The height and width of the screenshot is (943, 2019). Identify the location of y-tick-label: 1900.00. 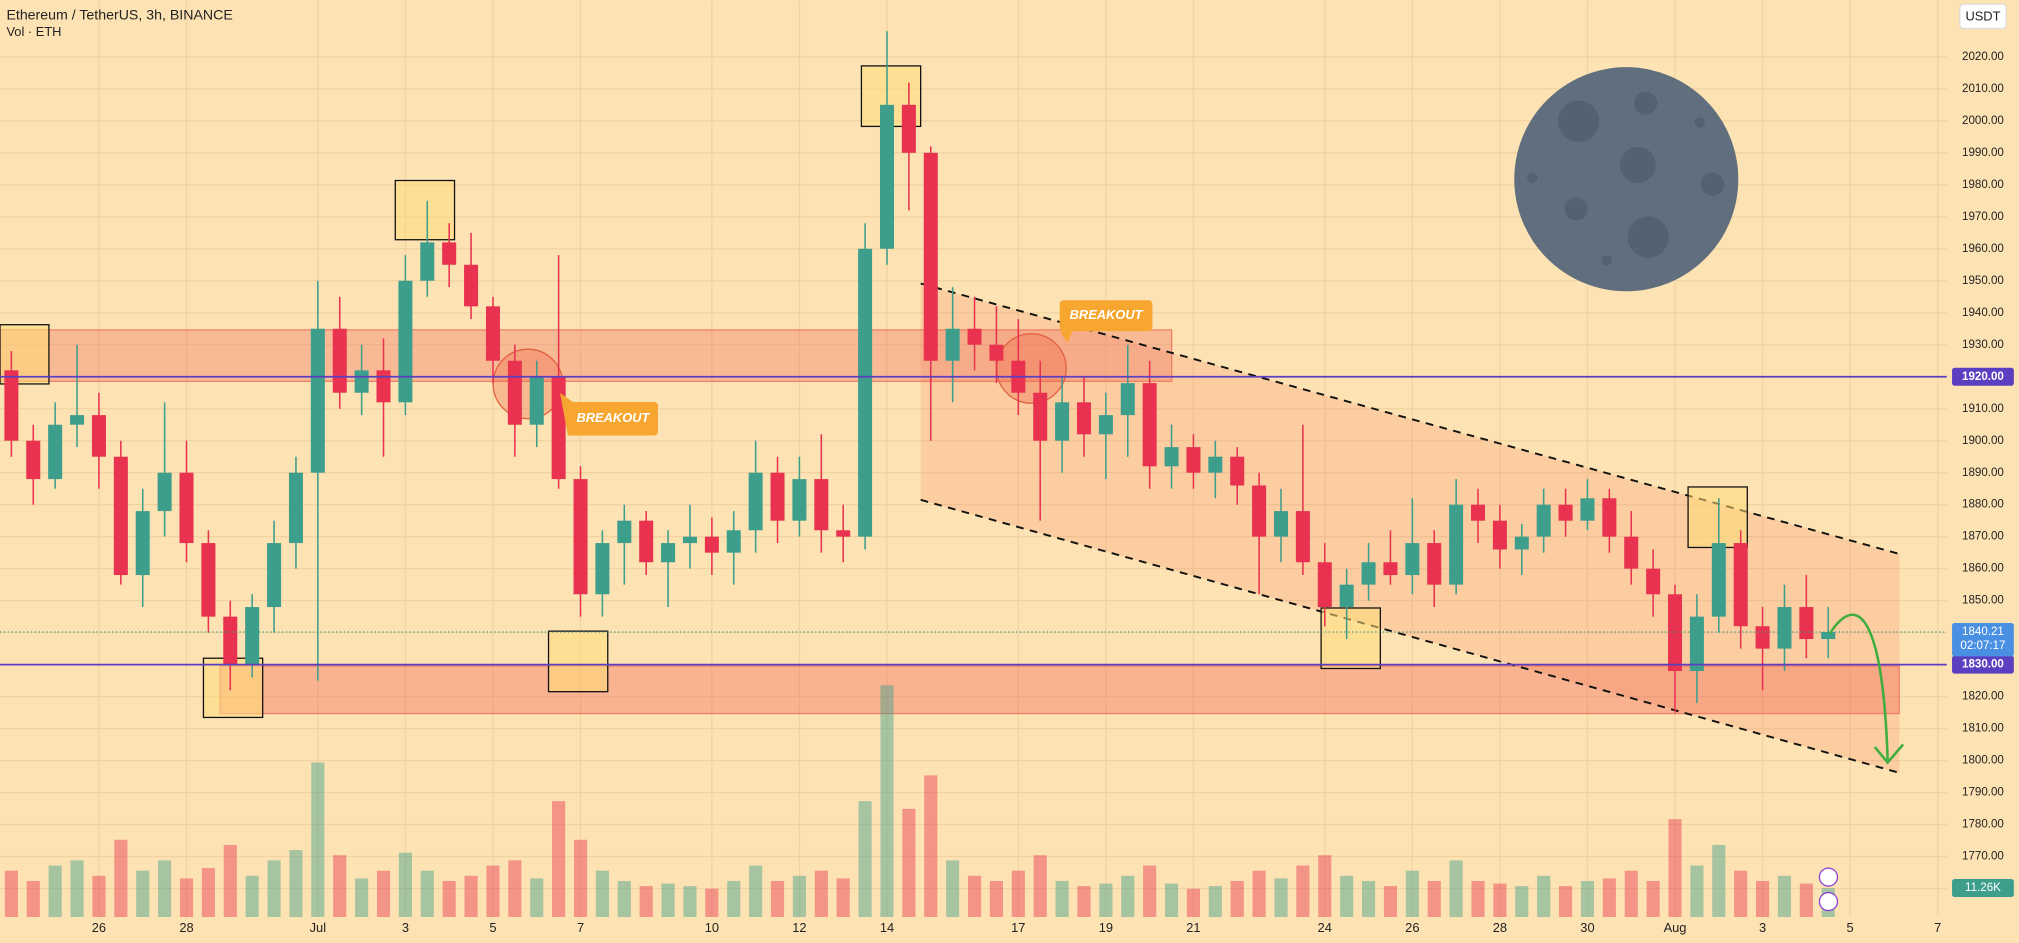
(1983, 441).